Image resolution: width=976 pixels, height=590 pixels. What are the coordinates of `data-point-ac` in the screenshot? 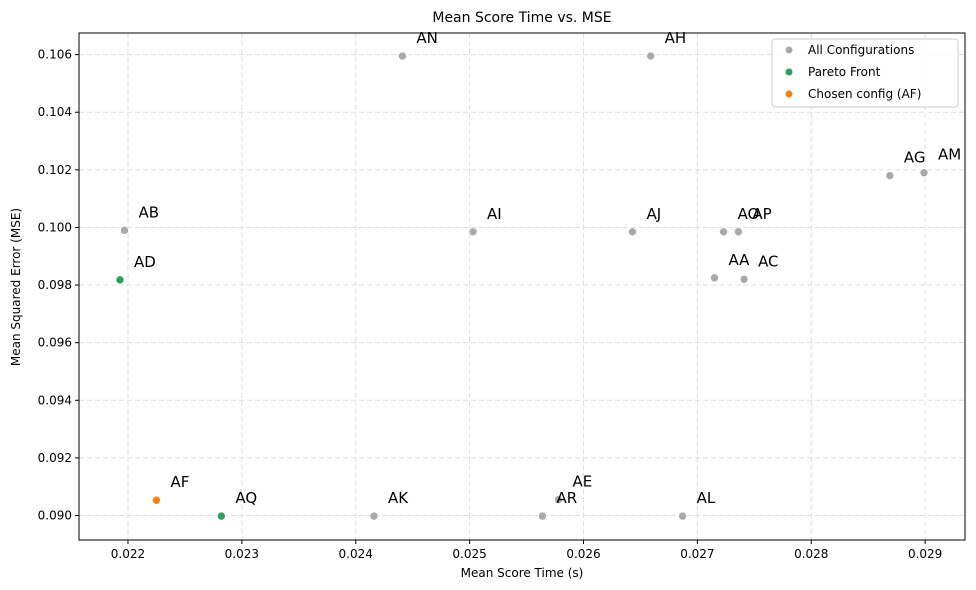 It's located at (744, 279).